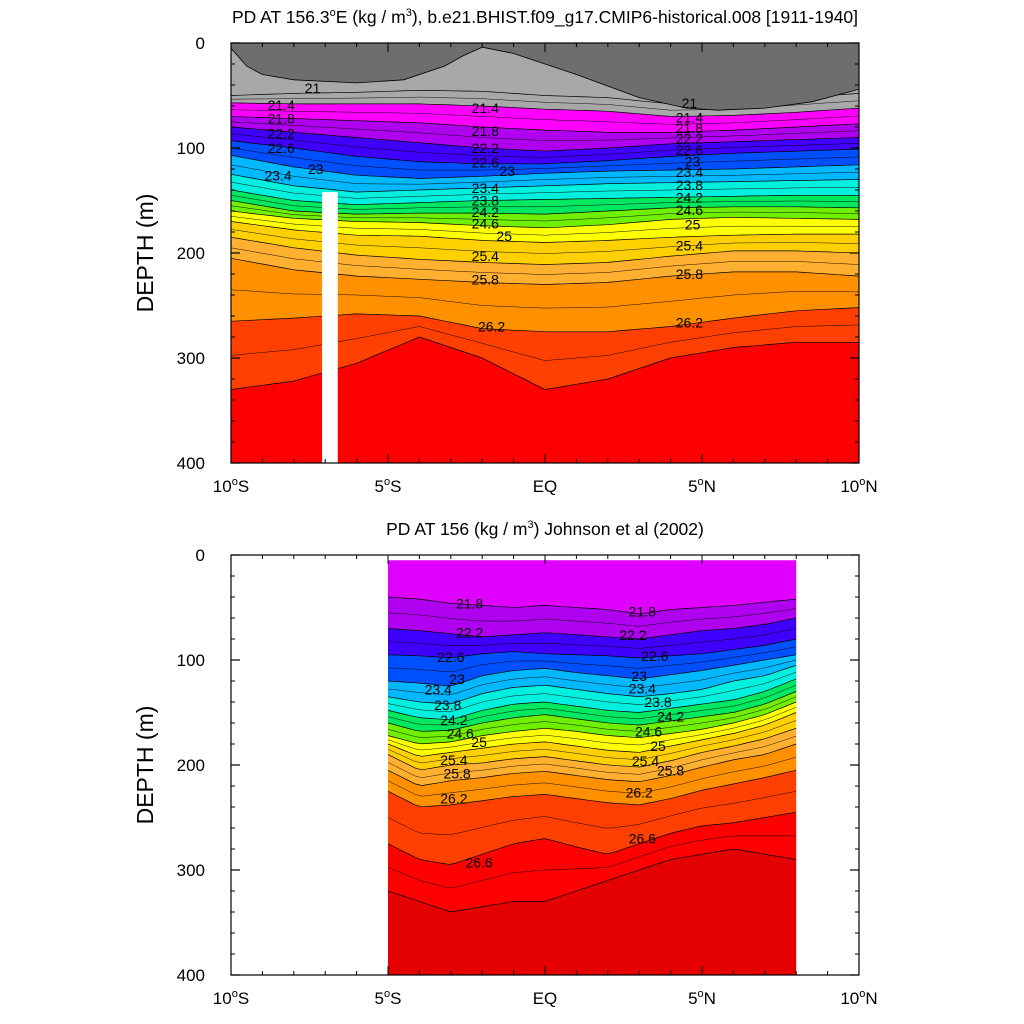 This screenshot has width=1024, height=1024. I want to click on y-tick-label: 0, so click(200, 555).